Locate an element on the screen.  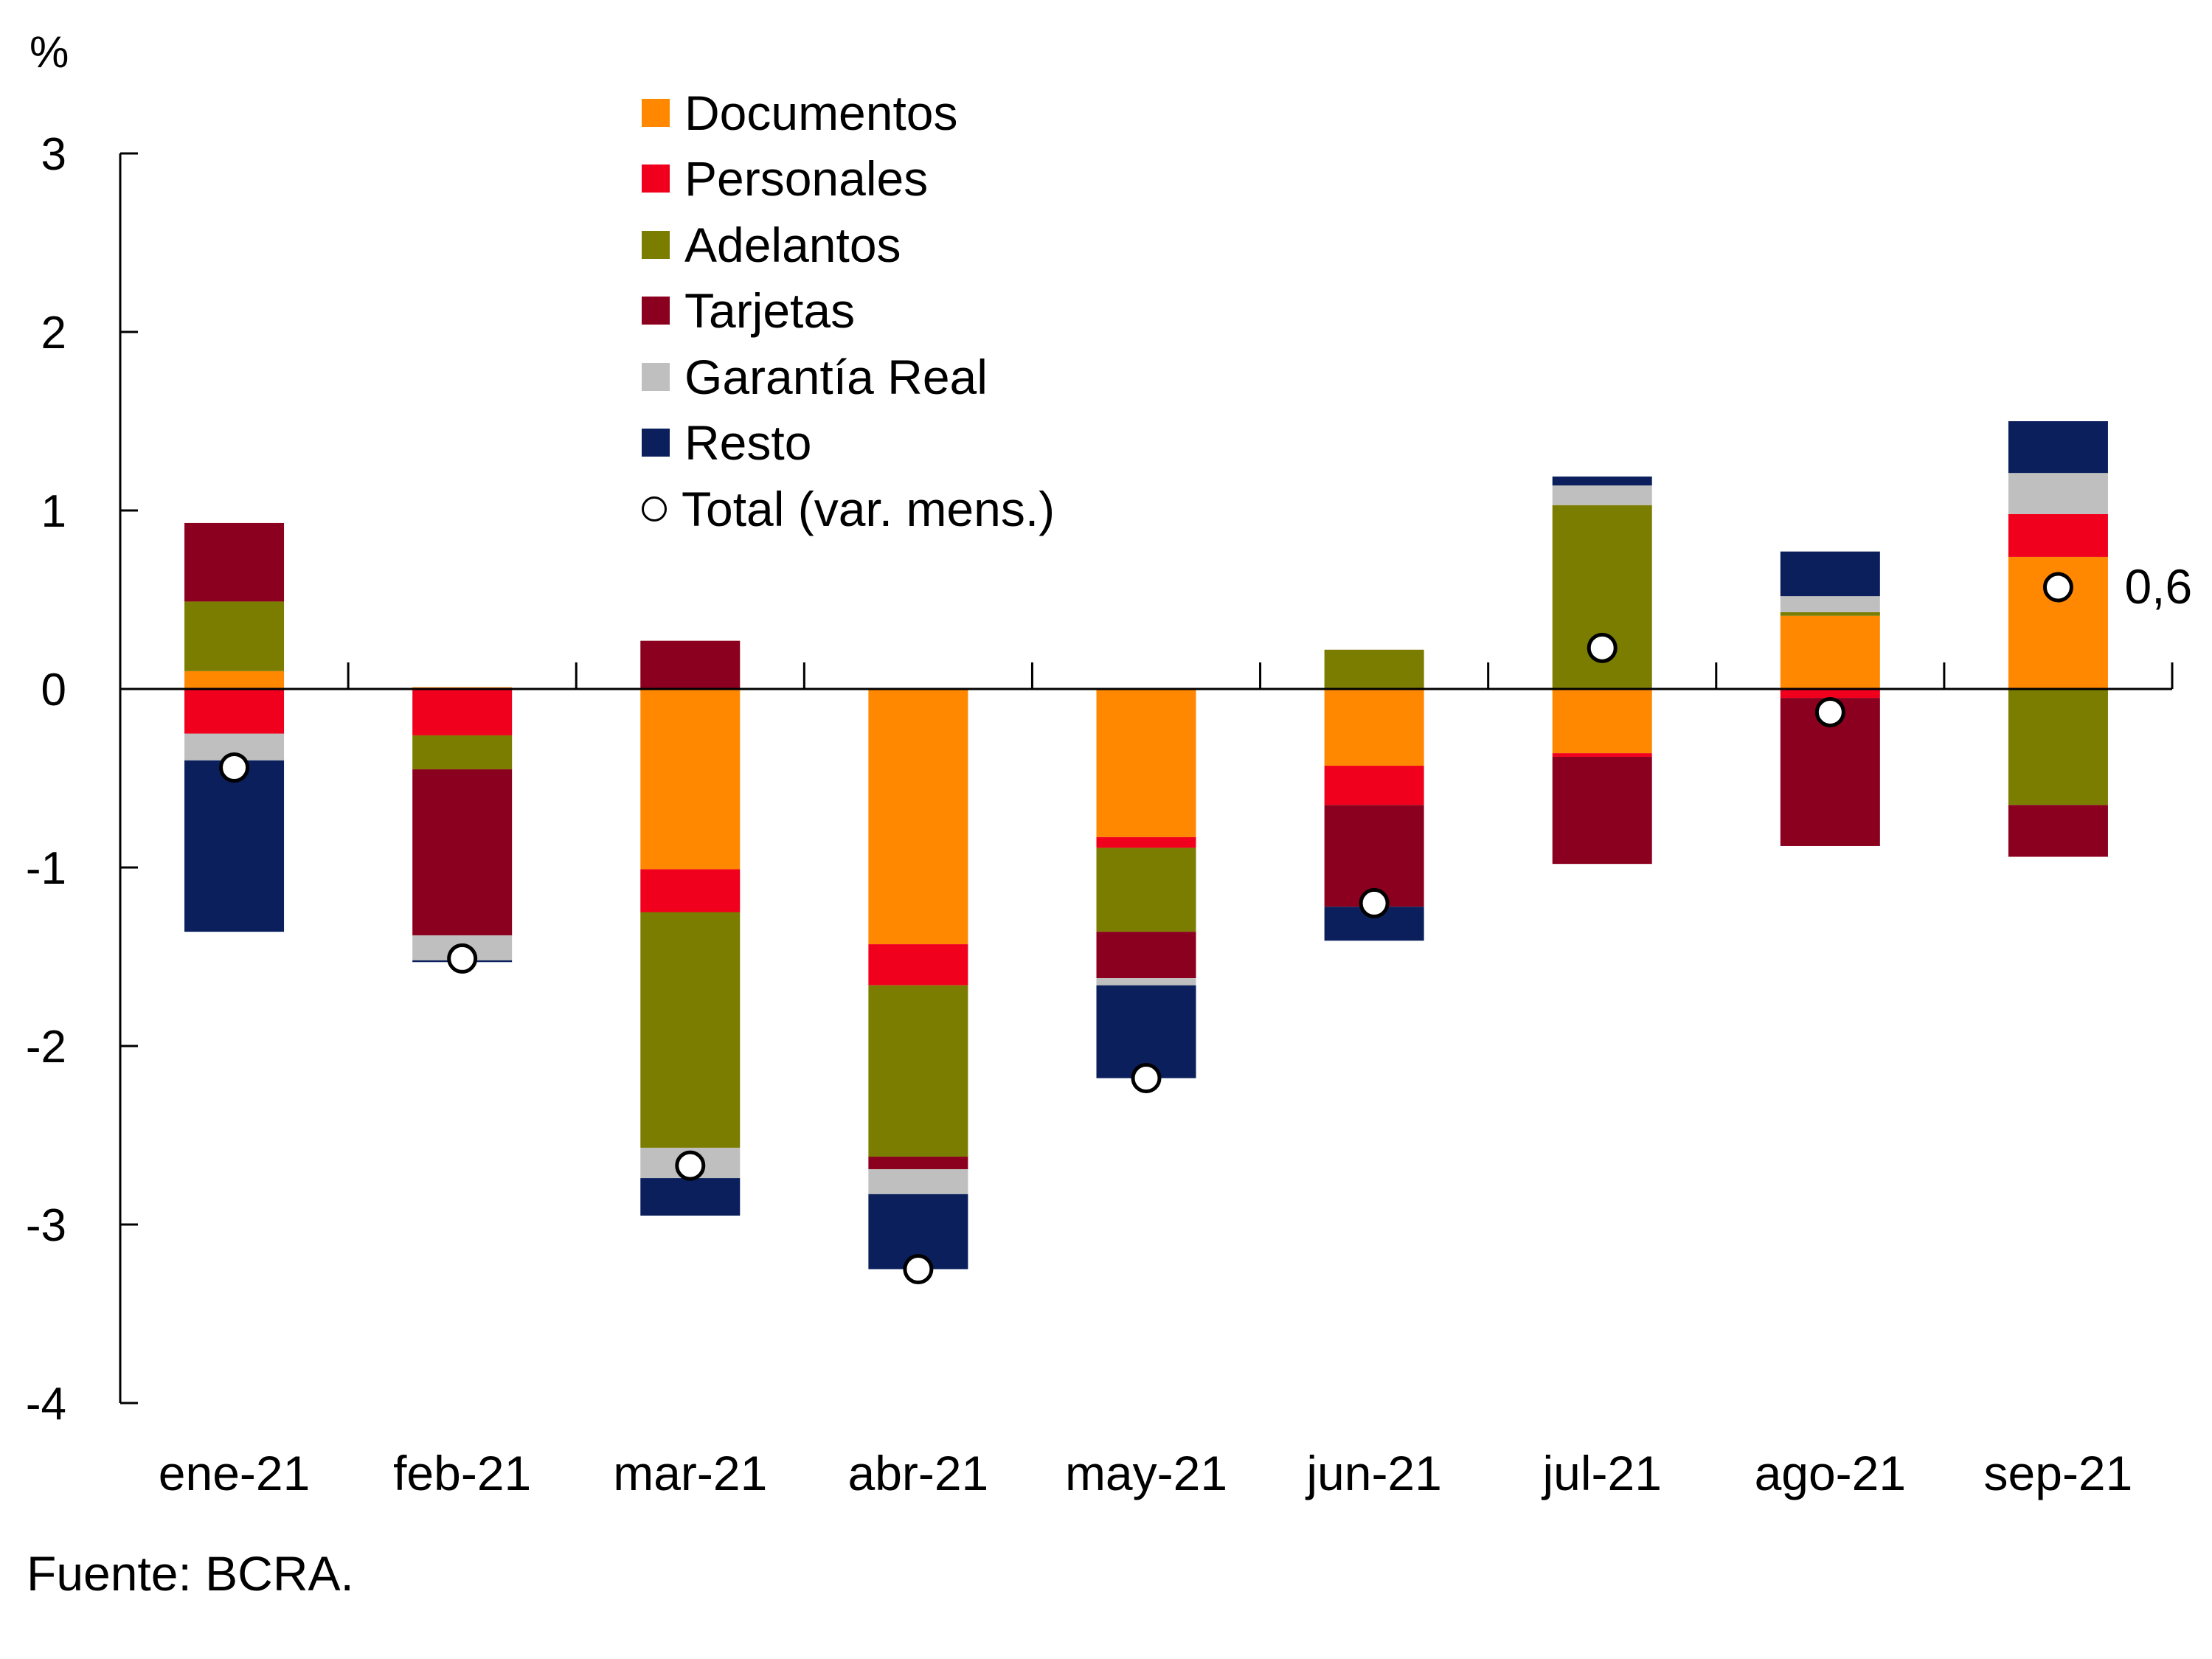
x-tick-label: mar-21 is located at coordinates (690, 1473).